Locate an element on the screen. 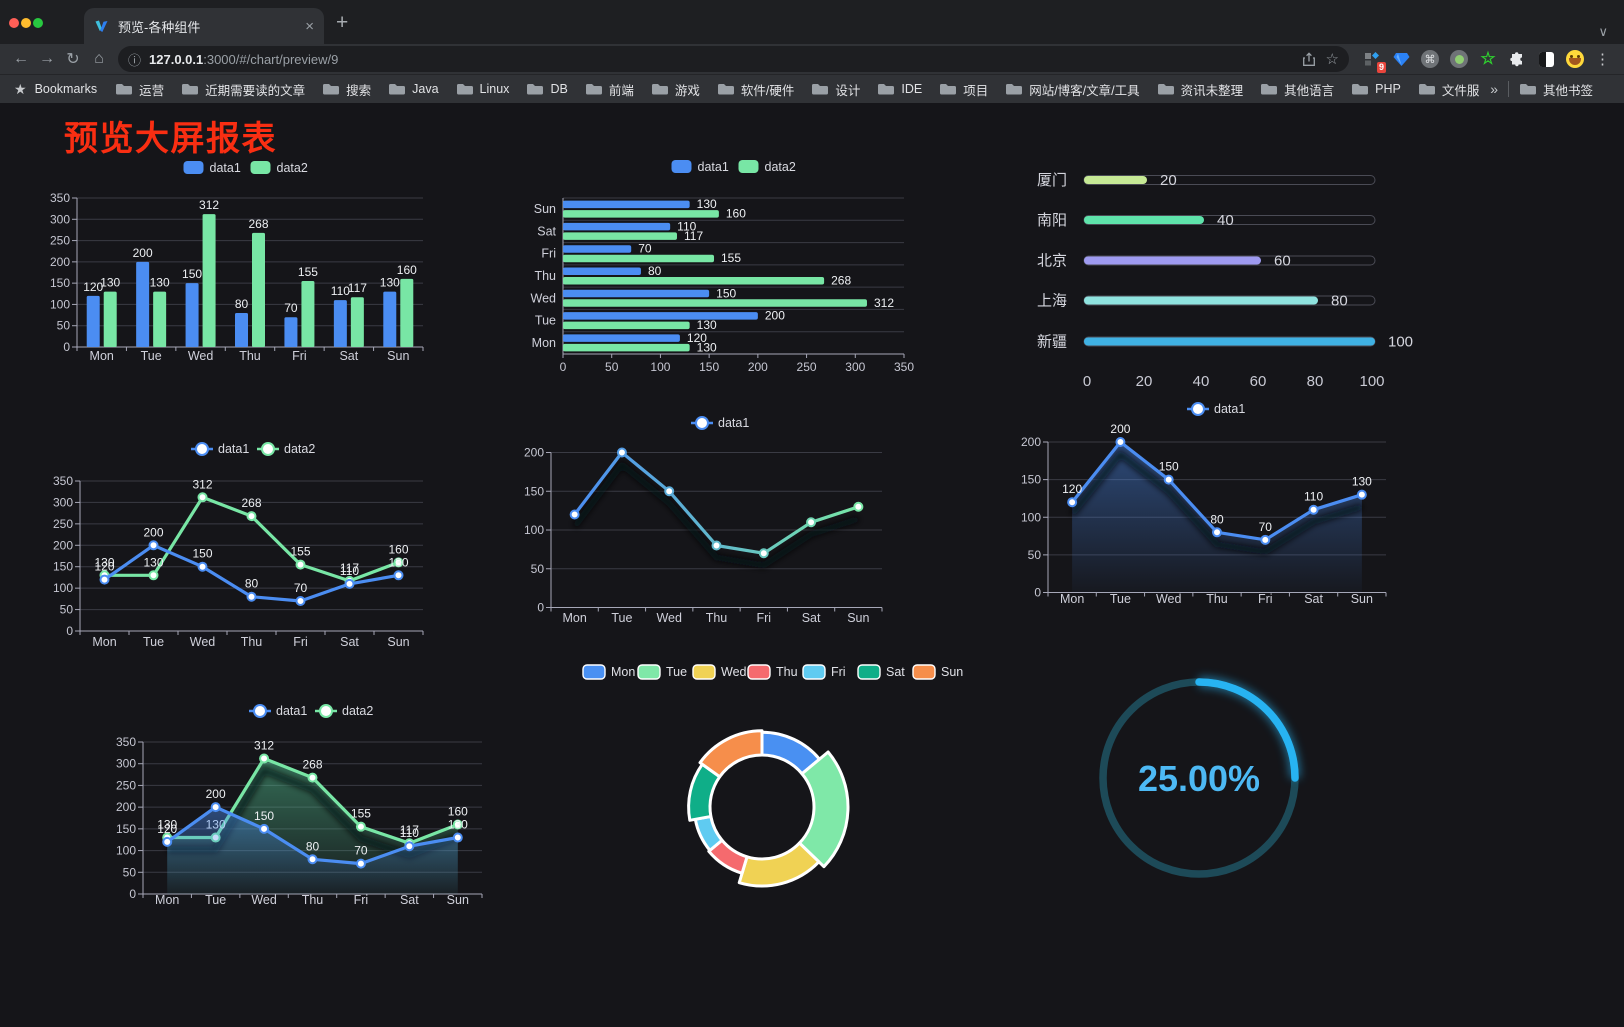 The height and width of the screenshot is (1027, 1624). extension-command-icon: ⌘ is located at coordinates (1430, 59).